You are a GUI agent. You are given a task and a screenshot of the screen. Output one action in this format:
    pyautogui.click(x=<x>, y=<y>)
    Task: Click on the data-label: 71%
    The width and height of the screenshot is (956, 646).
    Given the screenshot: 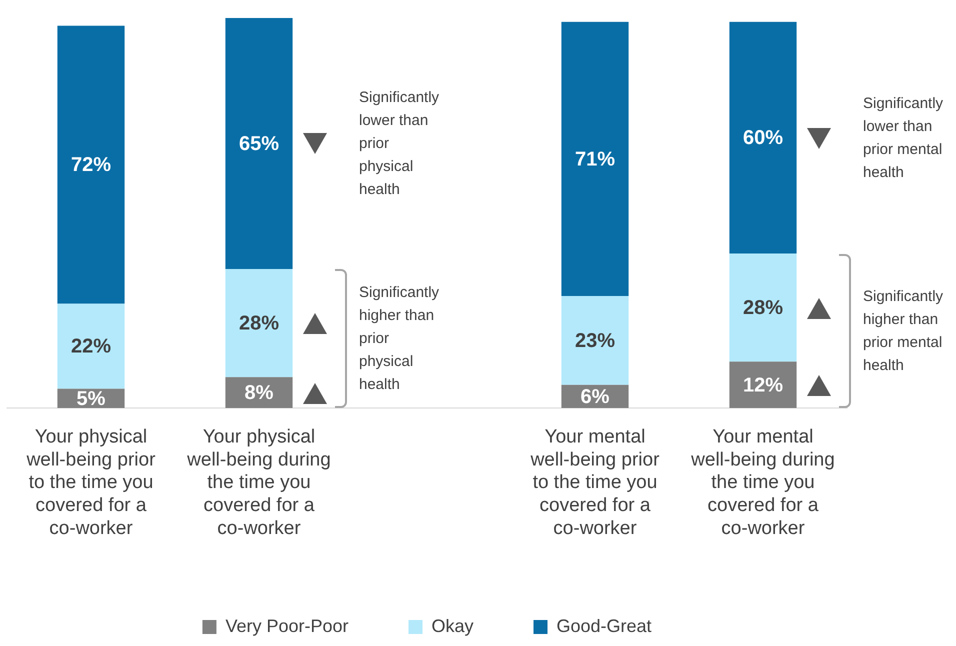 What is the action you would take?
    pyautogui.click(x=595, y=159)
    